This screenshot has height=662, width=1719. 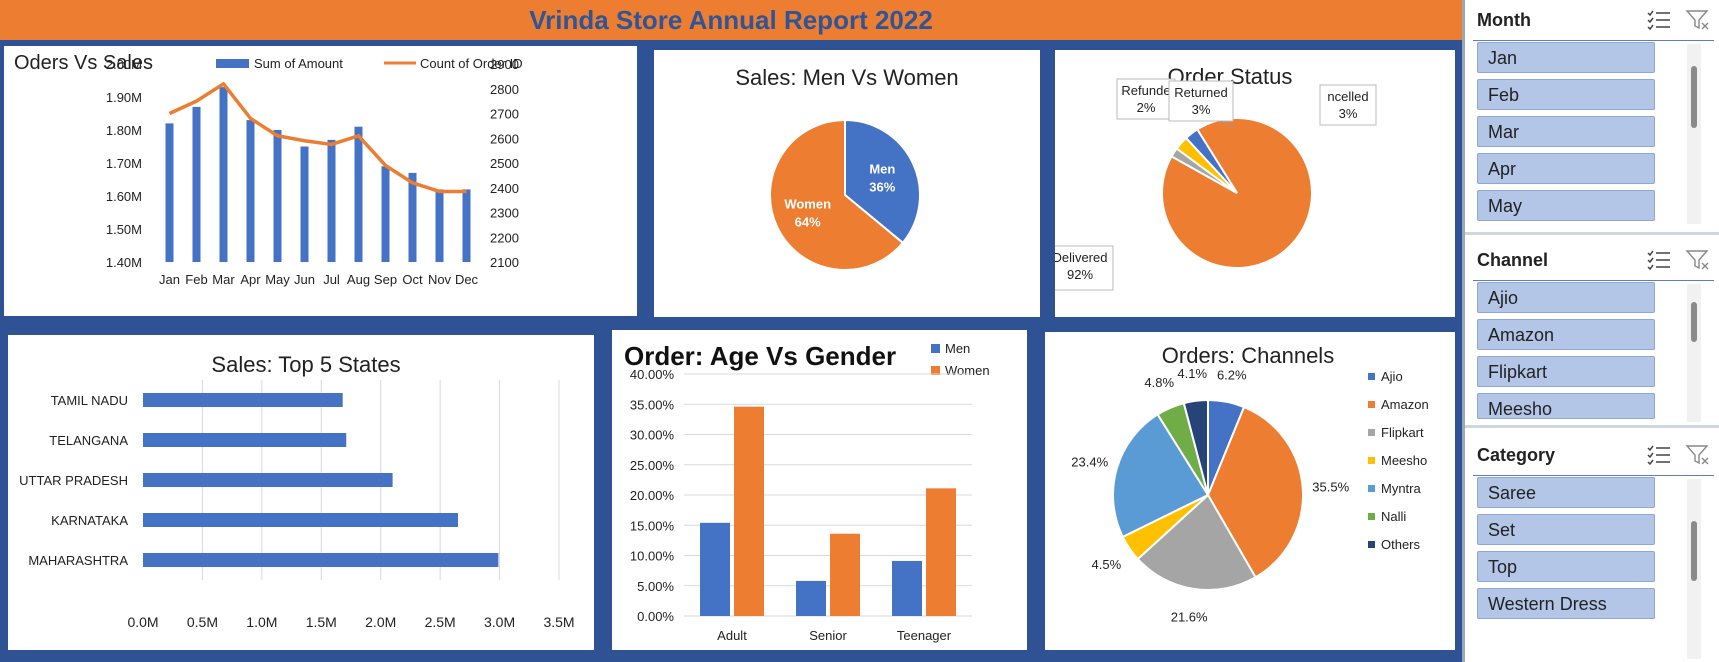 What do you see at coordinates (652, 556) in the screenshot?
I see `y-tick: 10.00%` at bounding box center [652, 556].